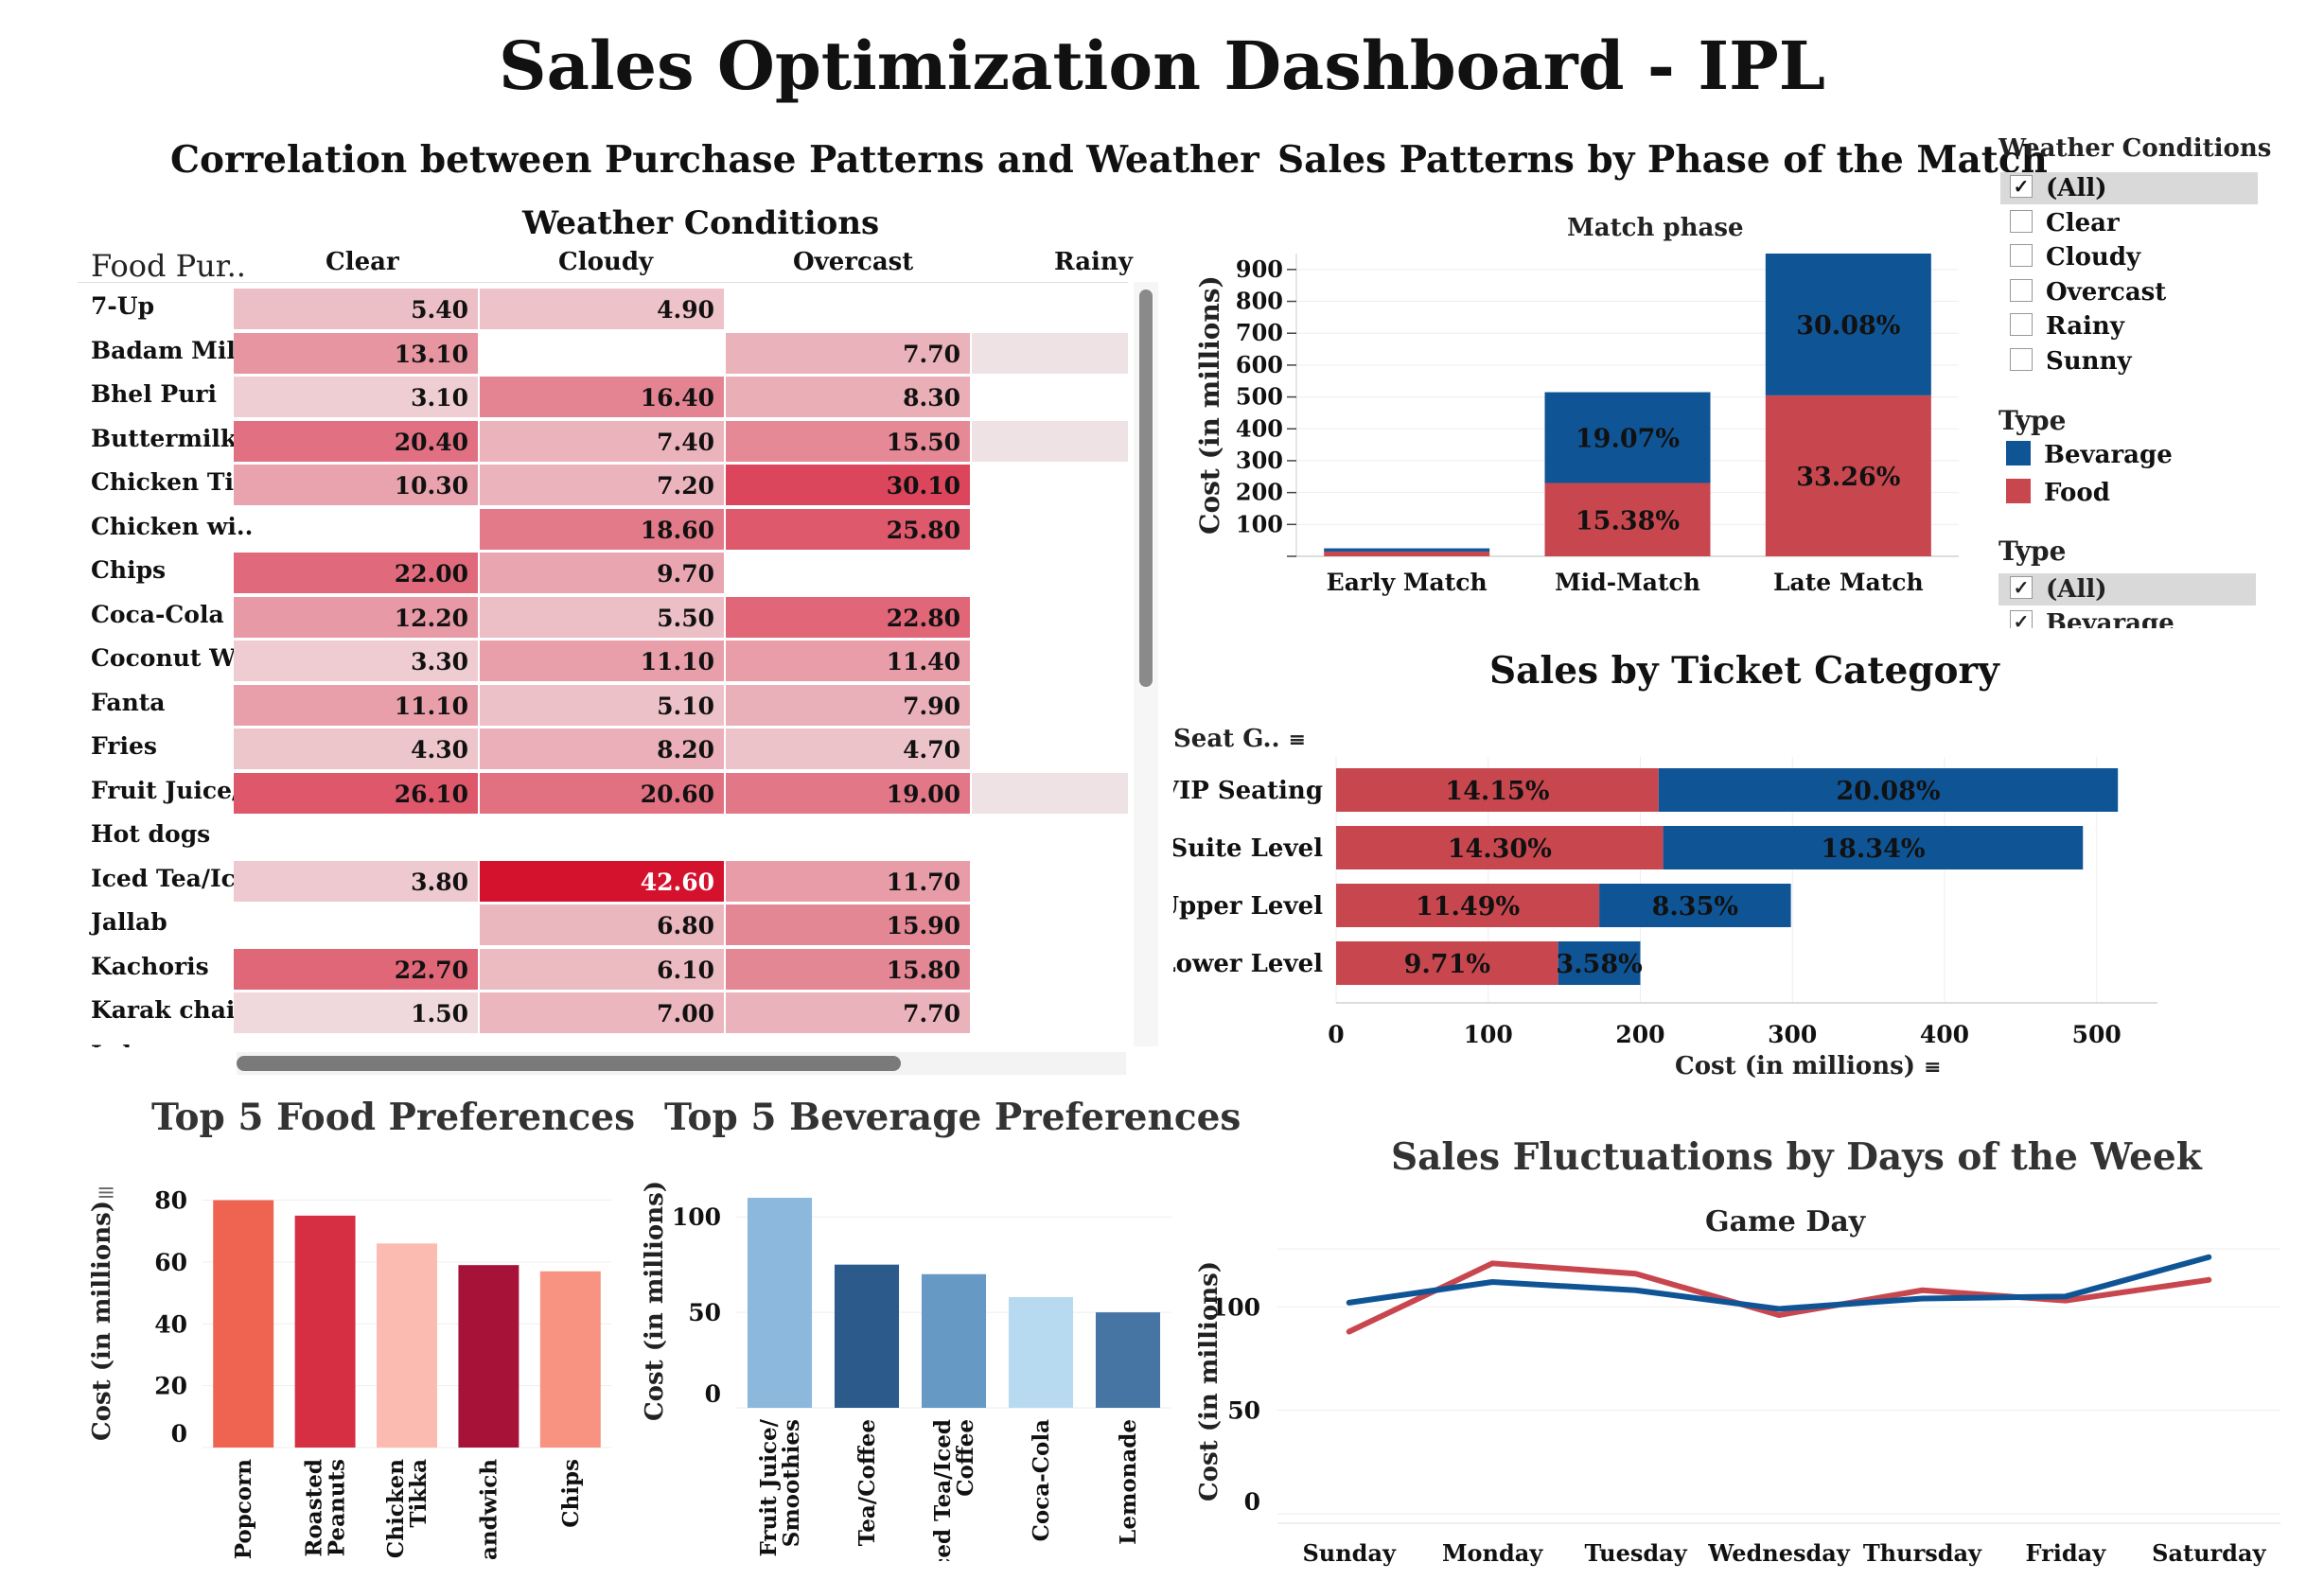  I want to click on heatmap-row-header: Food Pur.., so click(168, 266).